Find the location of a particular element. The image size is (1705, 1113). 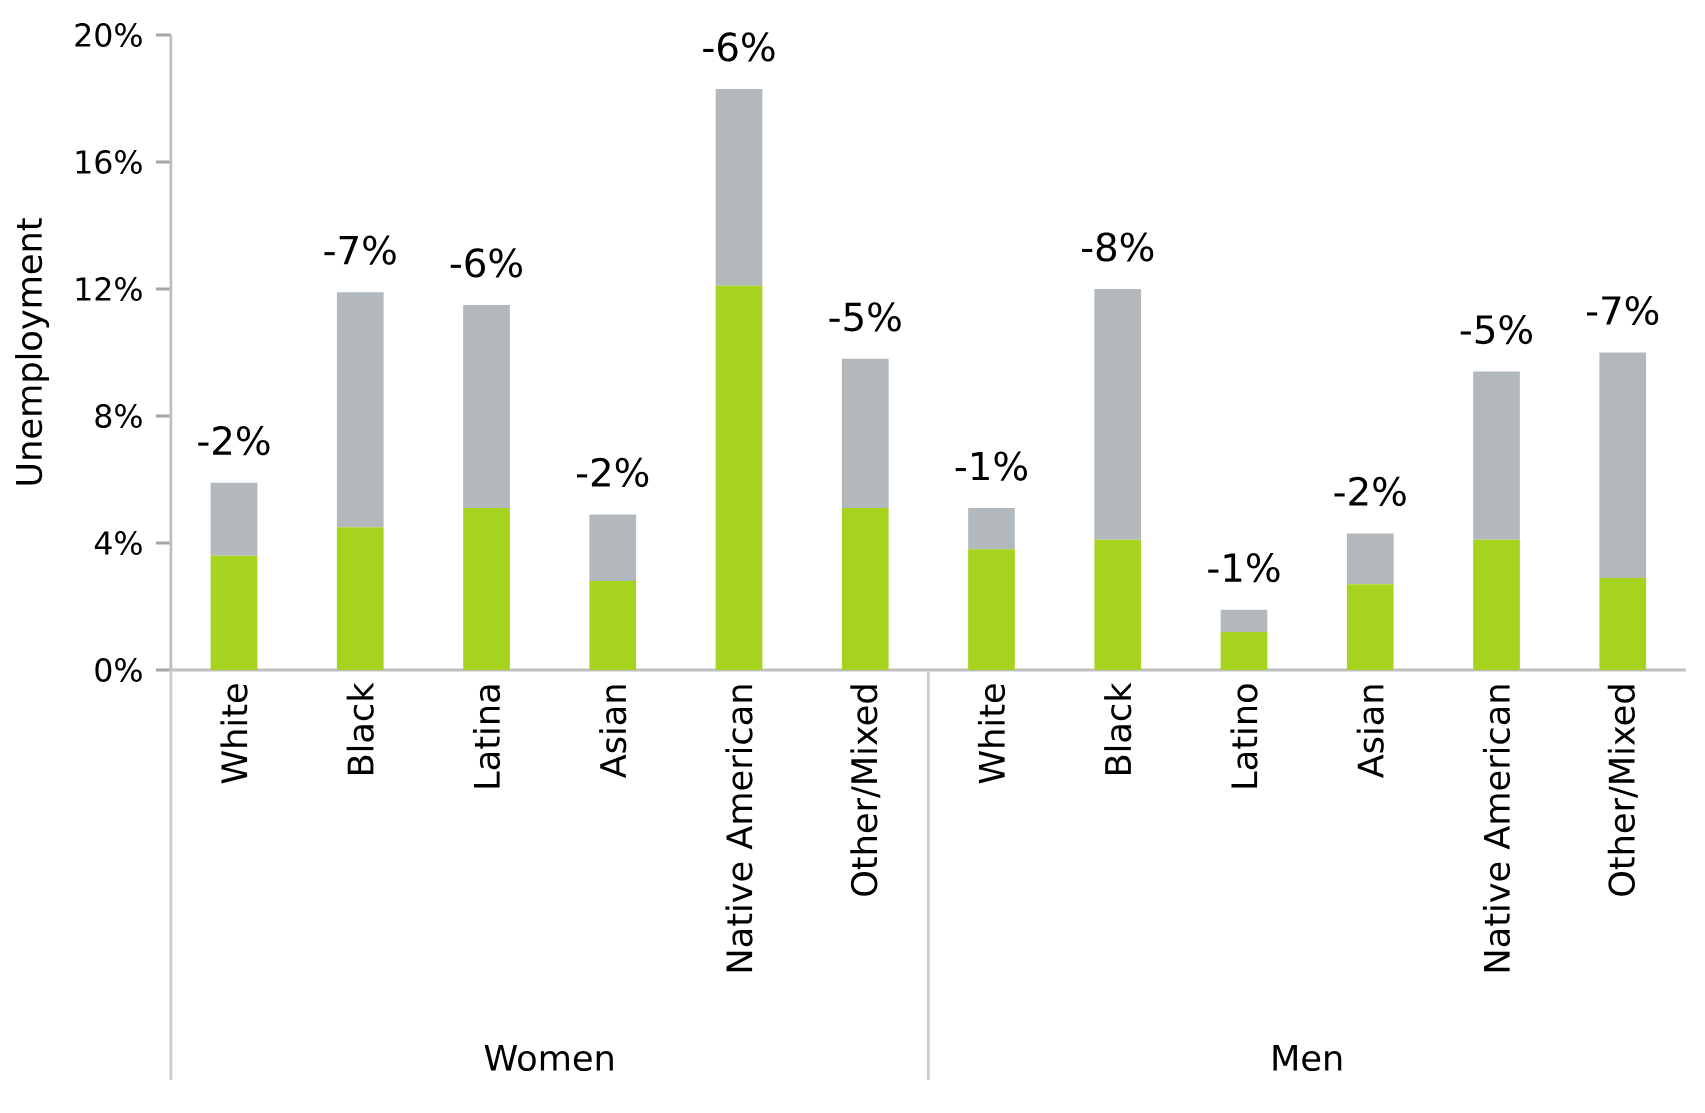

x-tick-label: Latino is located at coordinates (1244, 736).